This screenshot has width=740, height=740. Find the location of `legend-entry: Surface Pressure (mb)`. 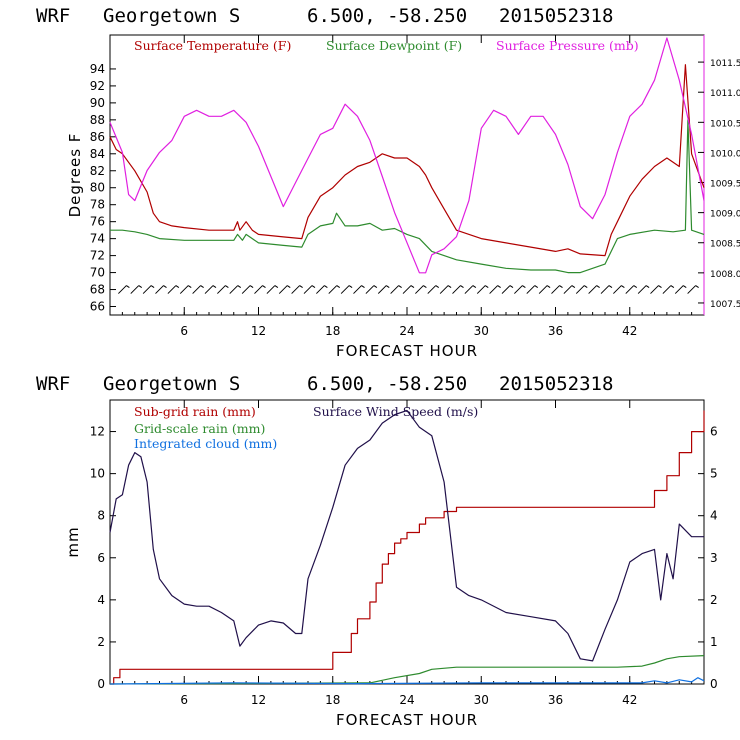

legend-entry: Surface Pressure (mb) is located at coordinates (567, 45).